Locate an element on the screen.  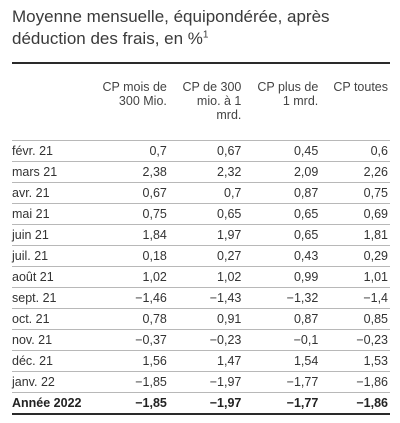
cell-value: 0,85 is located at coordinates (355, 319).